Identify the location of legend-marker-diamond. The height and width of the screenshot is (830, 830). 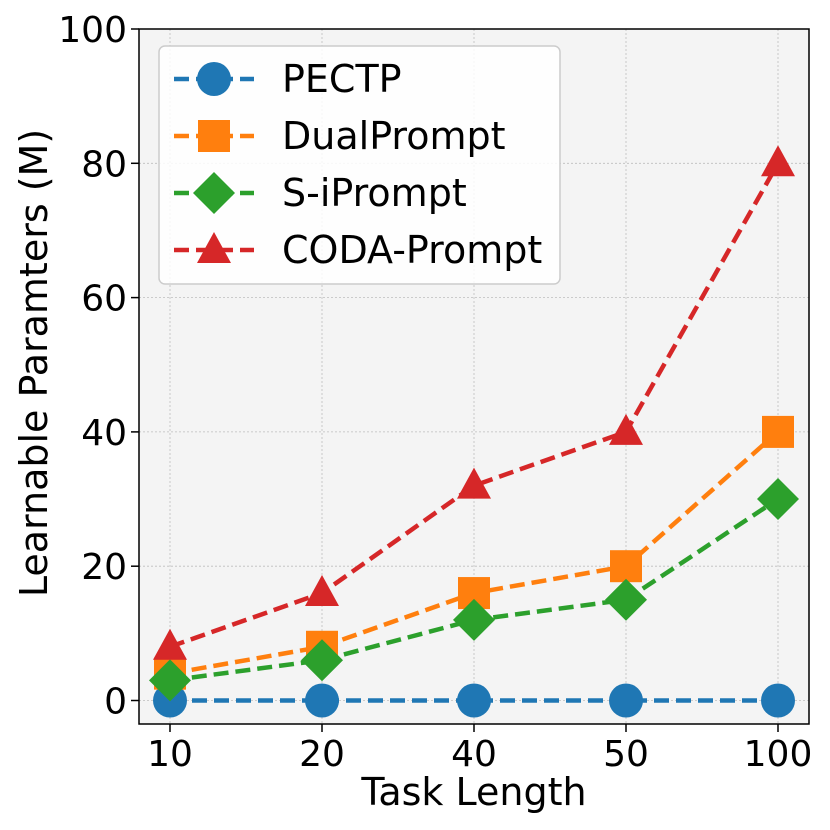
(214, 193).